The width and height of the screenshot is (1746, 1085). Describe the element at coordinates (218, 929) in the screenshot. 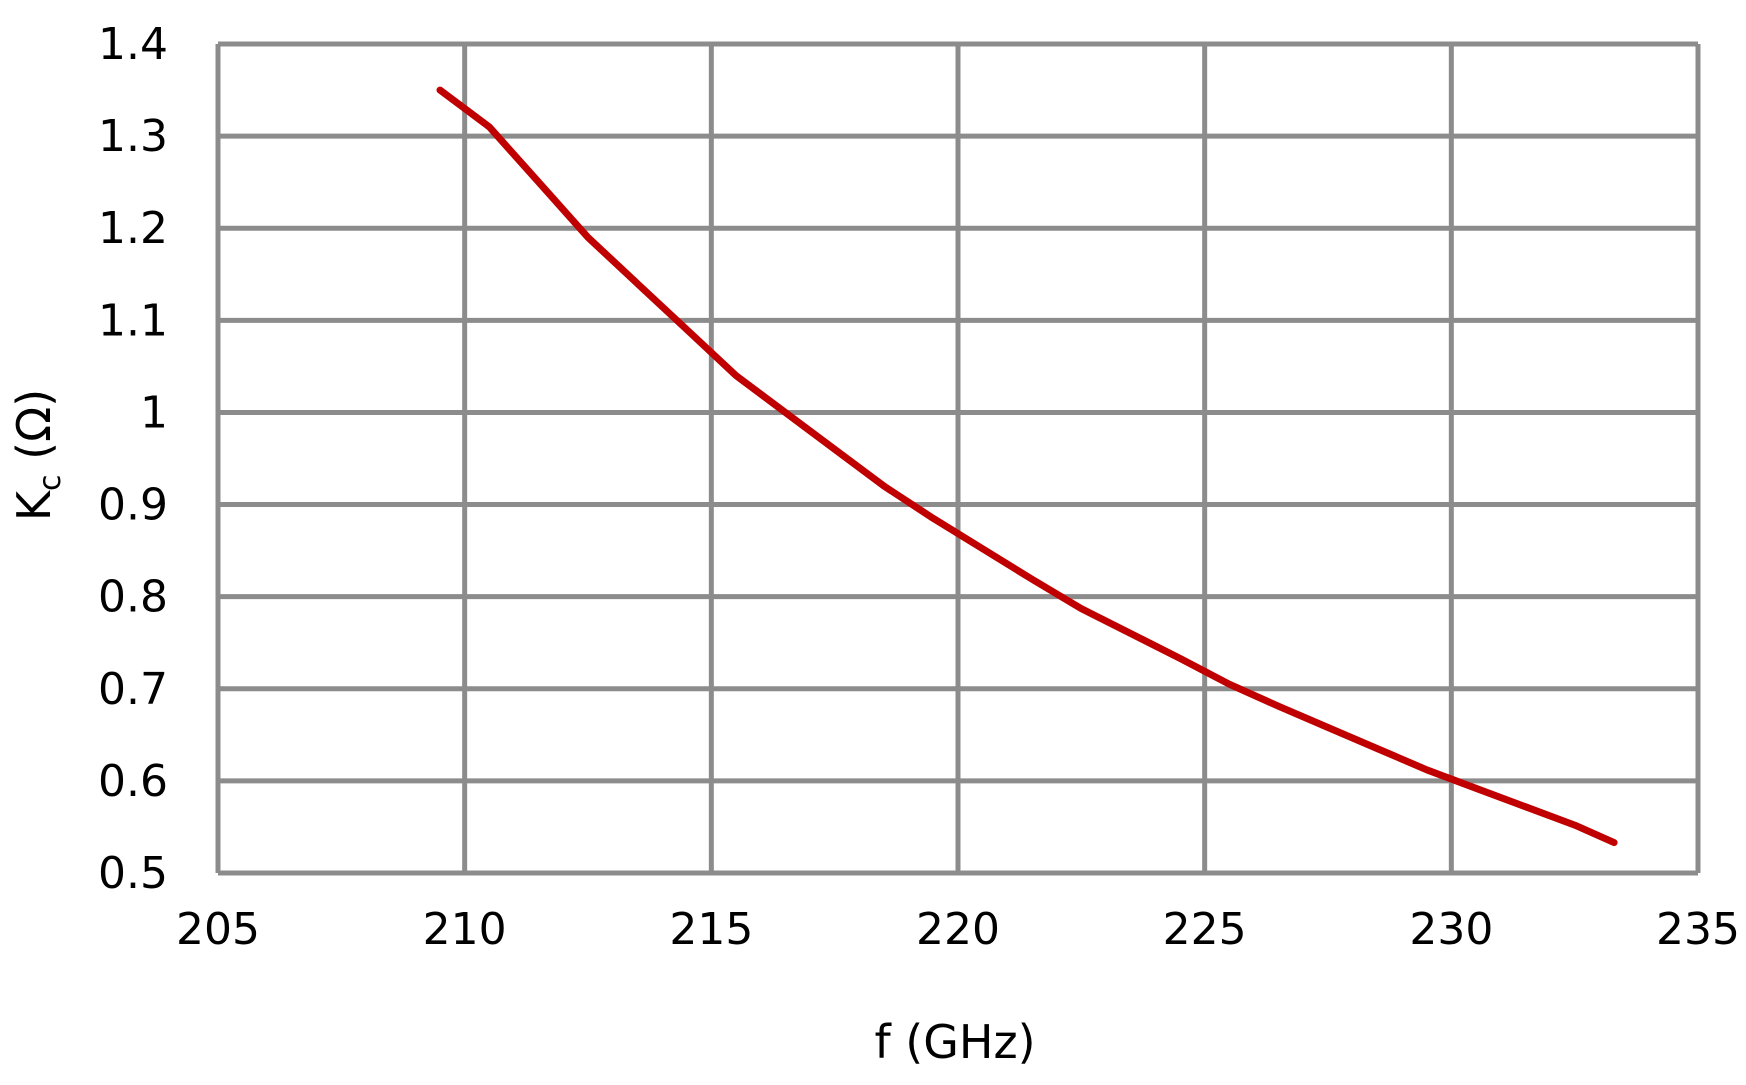

I see `x-tick-label: 205` at that location.